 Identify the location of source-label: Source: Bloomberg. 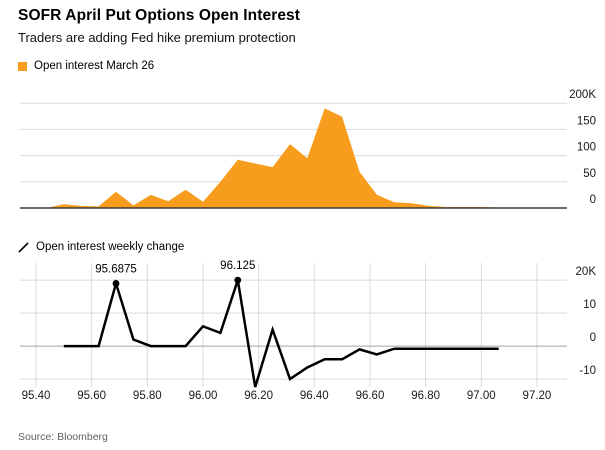
(63, 437).